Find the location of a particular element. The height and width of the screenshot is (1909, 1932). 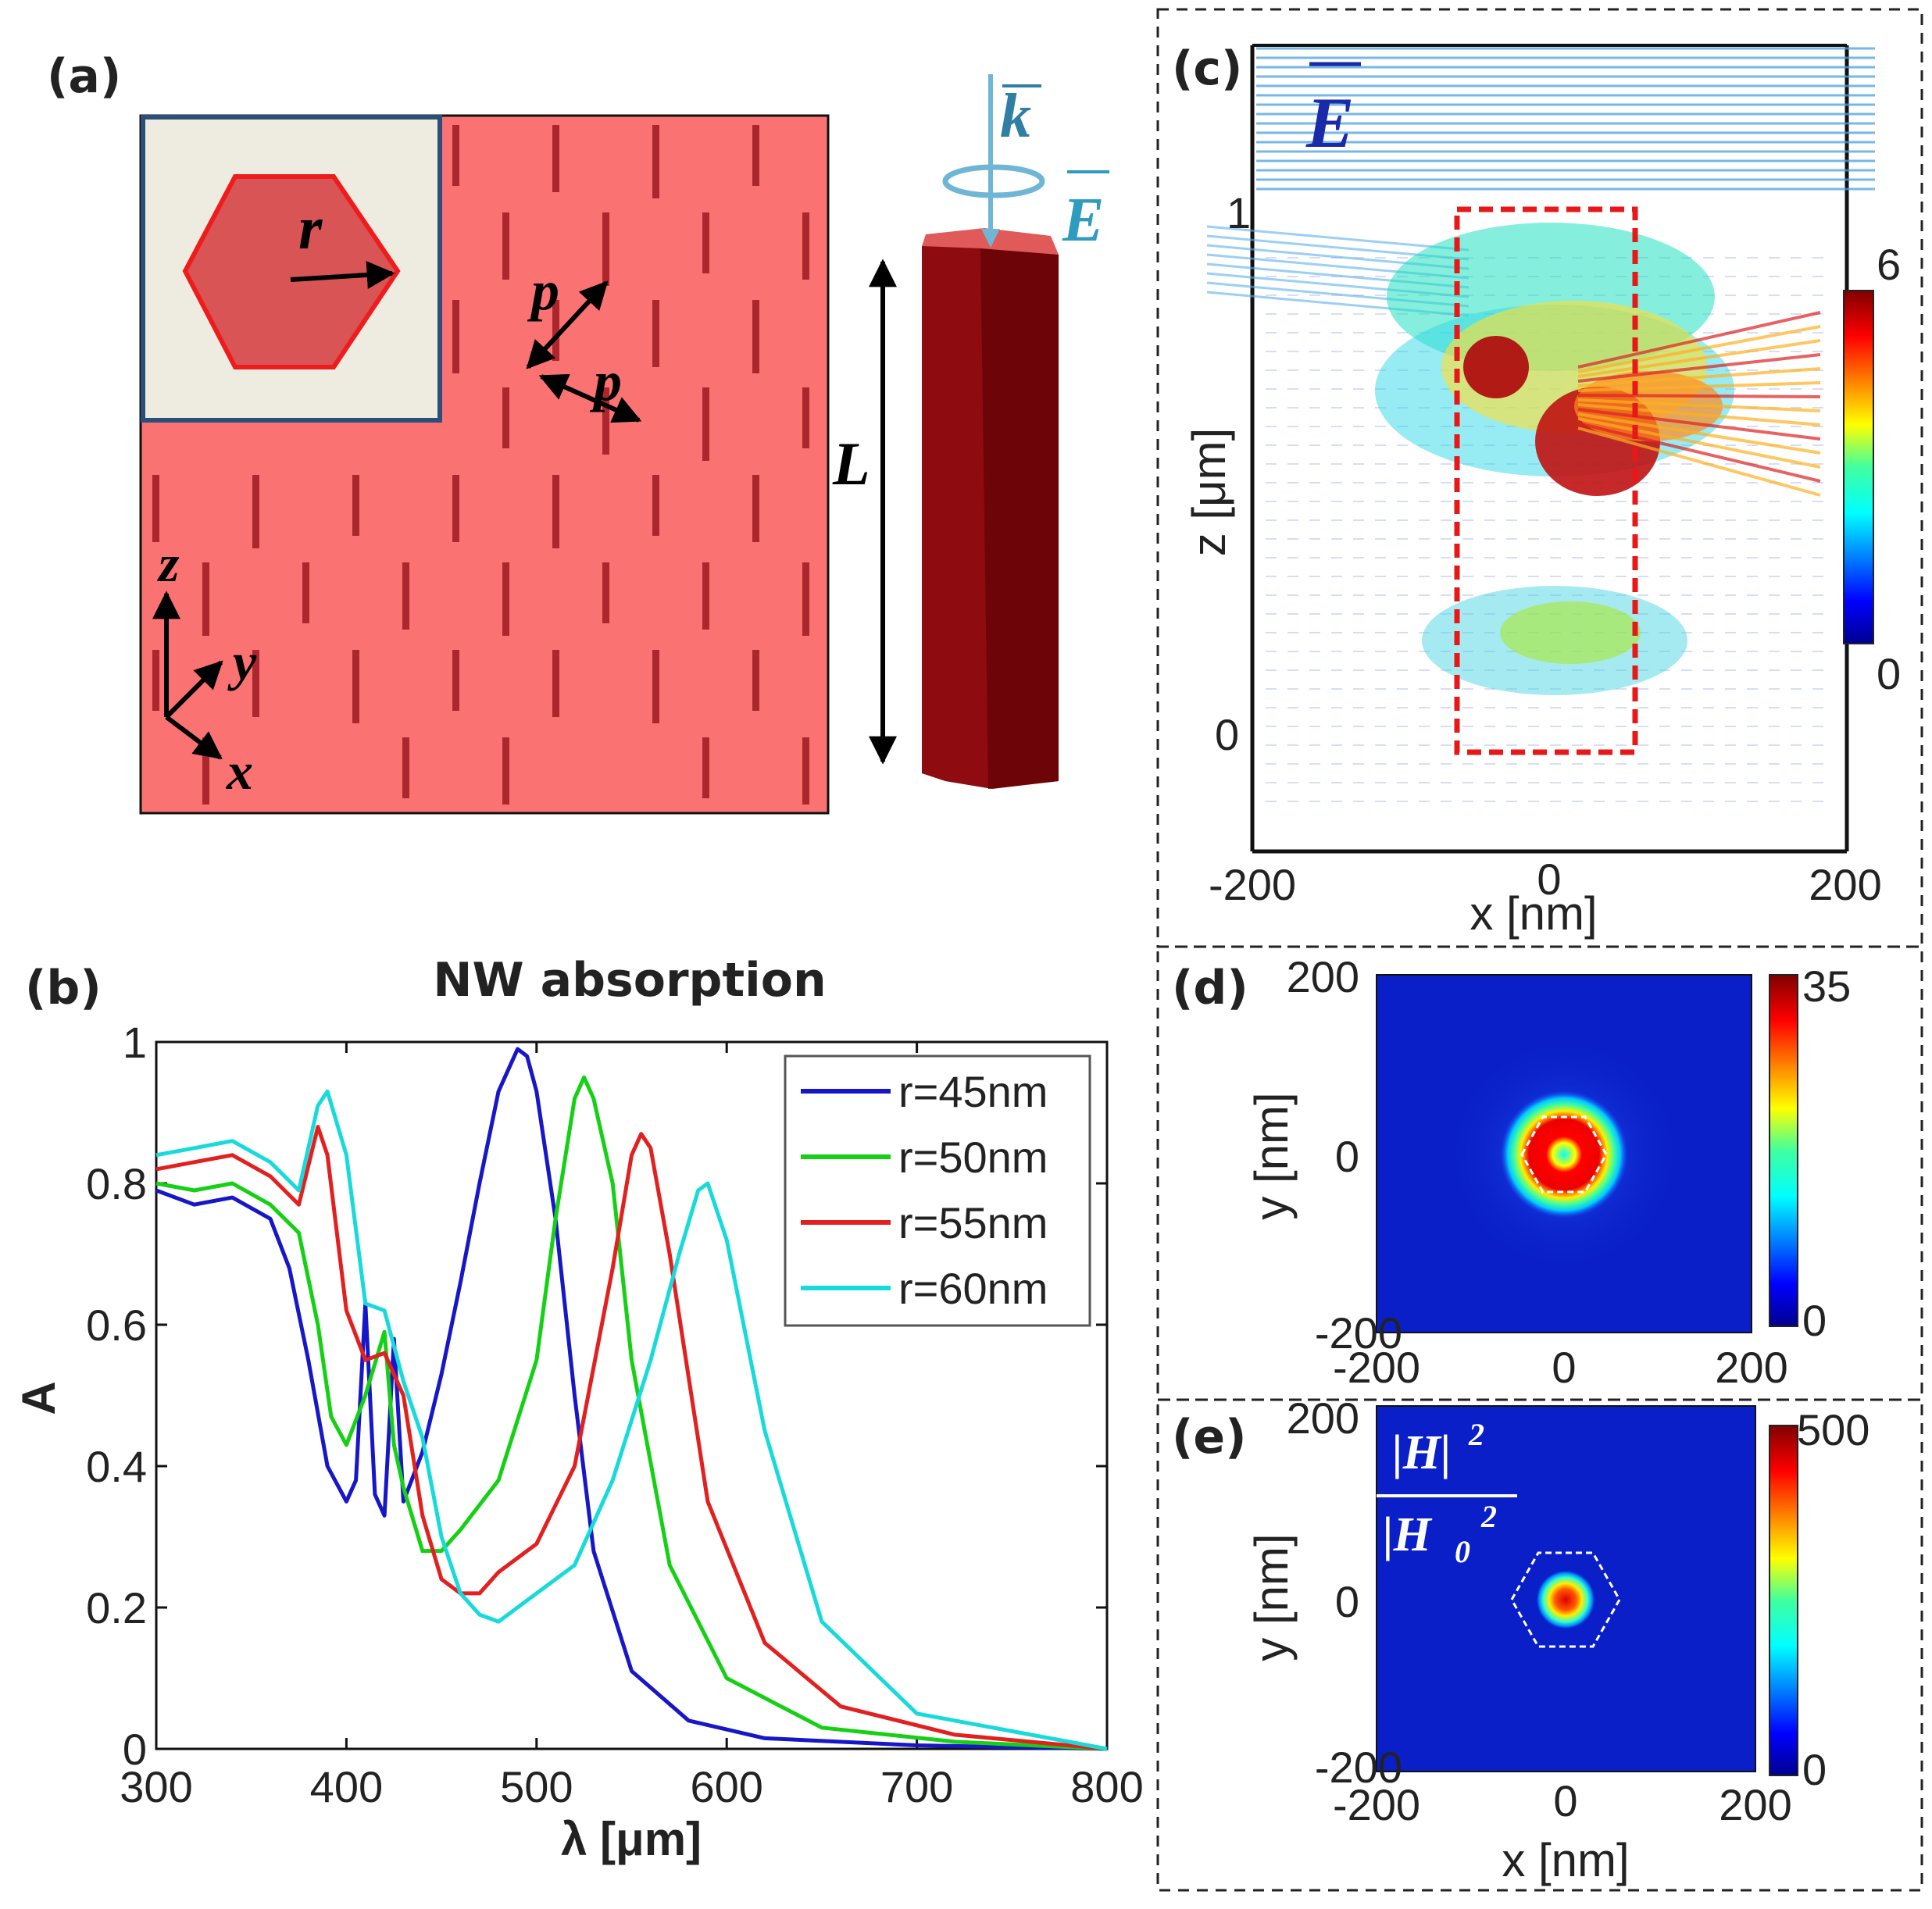

radius-symbol: r is located at coordinates (310, 228).